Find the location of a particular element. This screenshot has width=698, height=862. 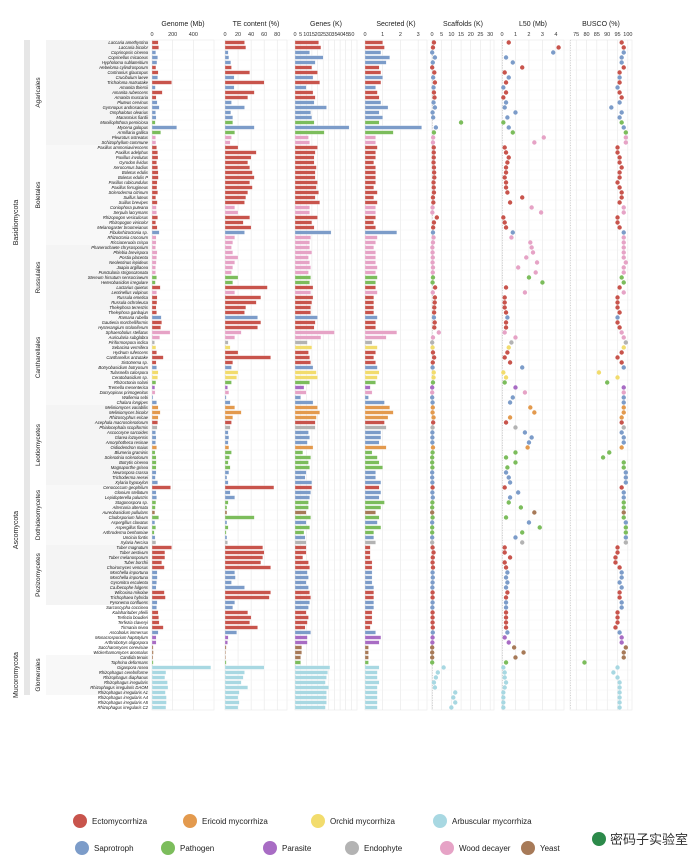

species-label: Schizophyllum commune is located at coordinates (124, 142).